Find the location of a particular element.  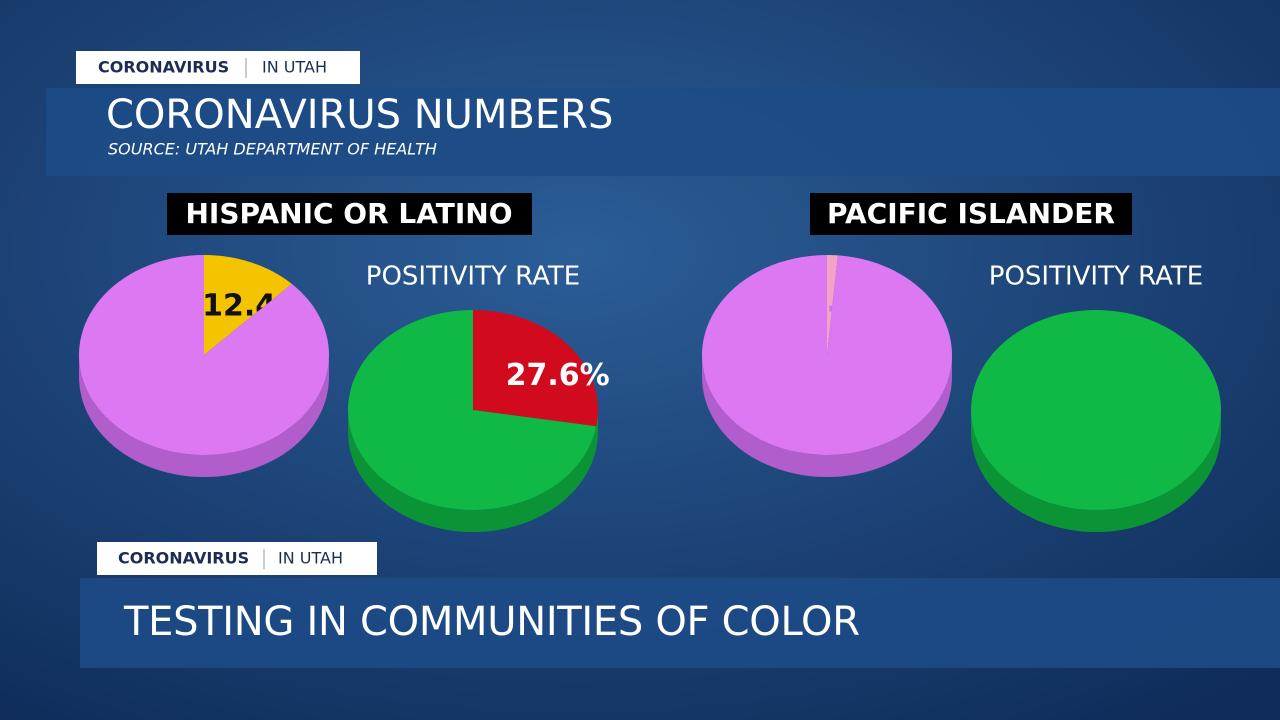

value-label: 27.6% is located at coordinates (558, 375).